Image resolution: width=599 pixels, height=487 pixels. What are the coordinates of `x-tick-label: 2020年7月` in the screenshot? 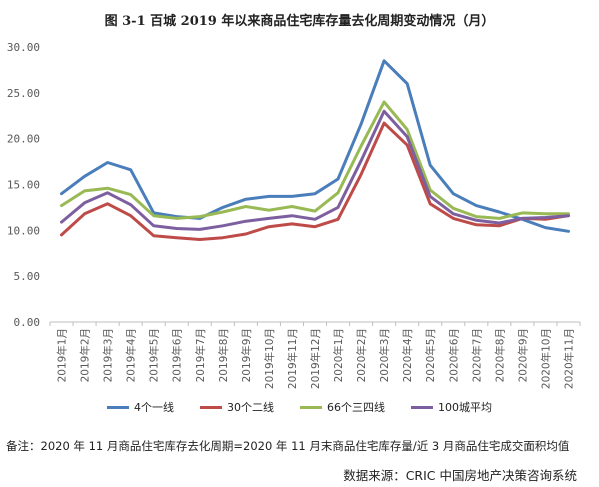 It's located at (476, 355).